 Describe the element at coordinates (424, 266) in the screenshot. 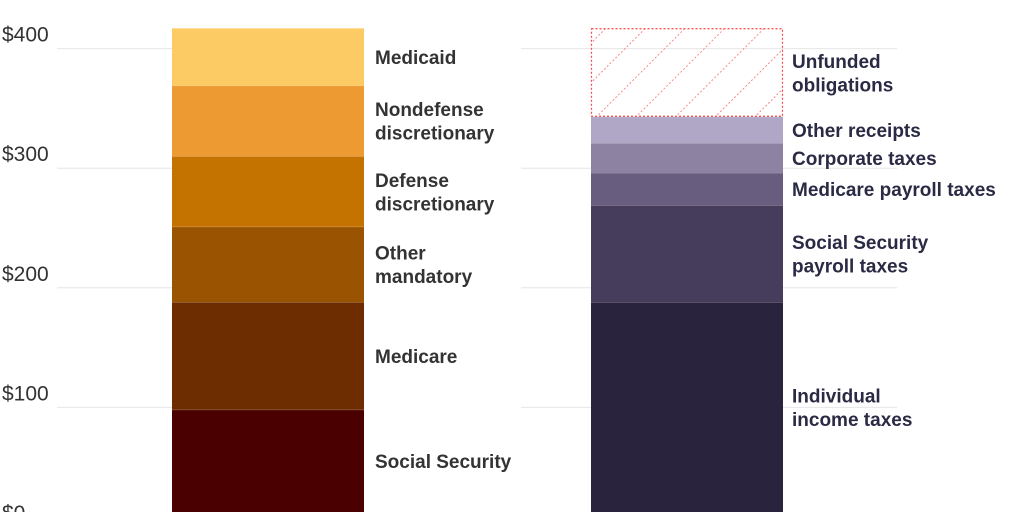

I see `segment-label: Other mandatory` at that location.